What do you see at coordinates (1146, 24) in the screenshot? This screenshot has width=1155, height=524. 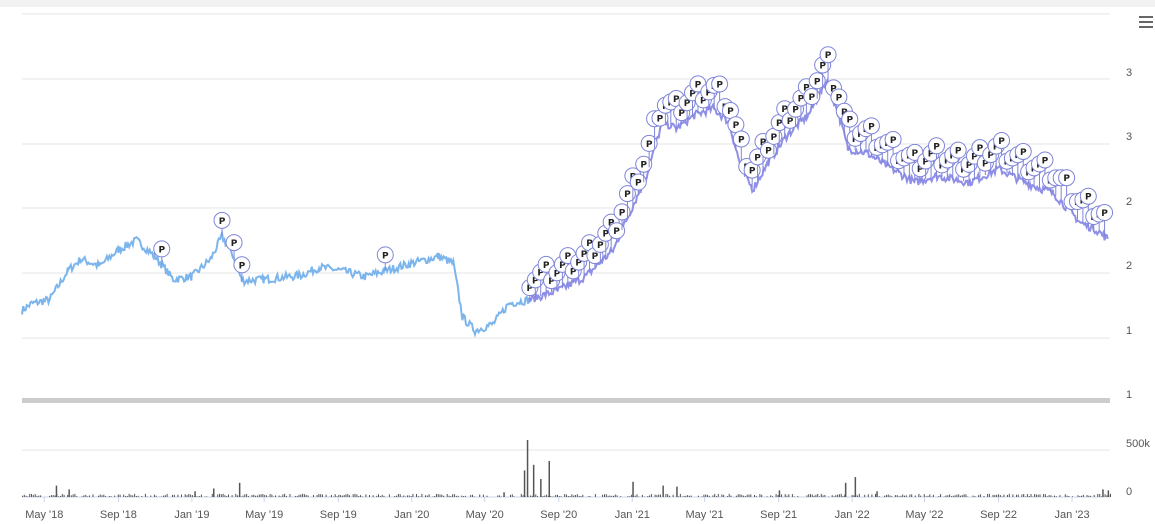 I see `hamburger-menu-icon` at bounding box center [1146, 24].